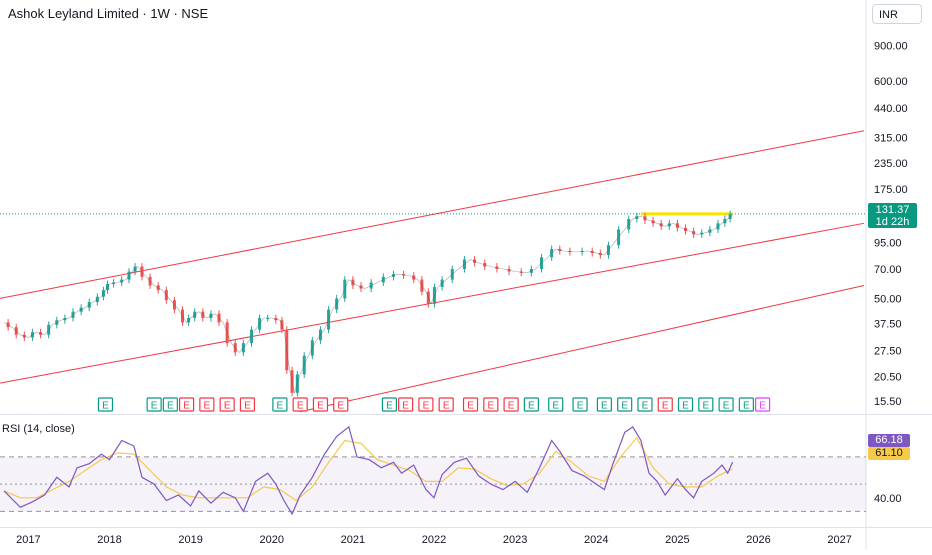 The height and width of the screenshot is (555, 932). I want to click on time-axis-label: 2023, so click(515, 540).